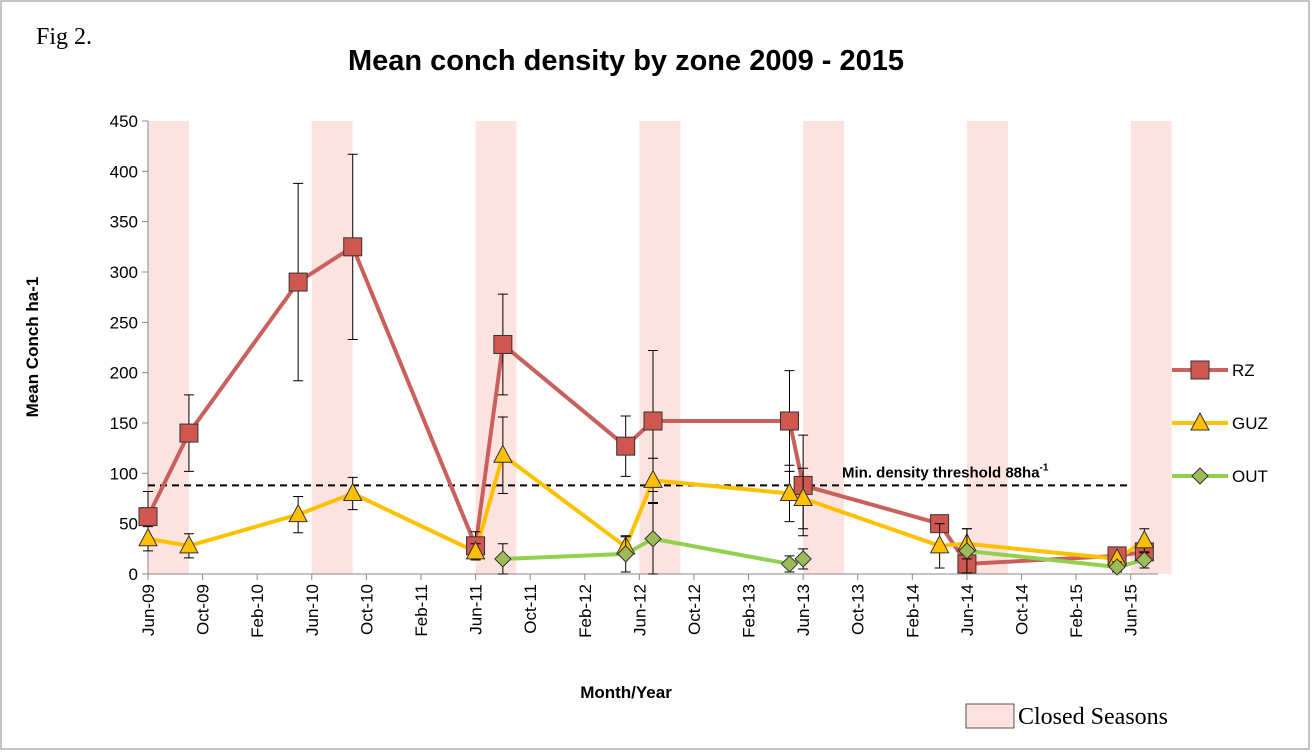 This screenshot has width=1312, height=752. I want to click on x-tick-label: Jun-10, so click(312, 610).